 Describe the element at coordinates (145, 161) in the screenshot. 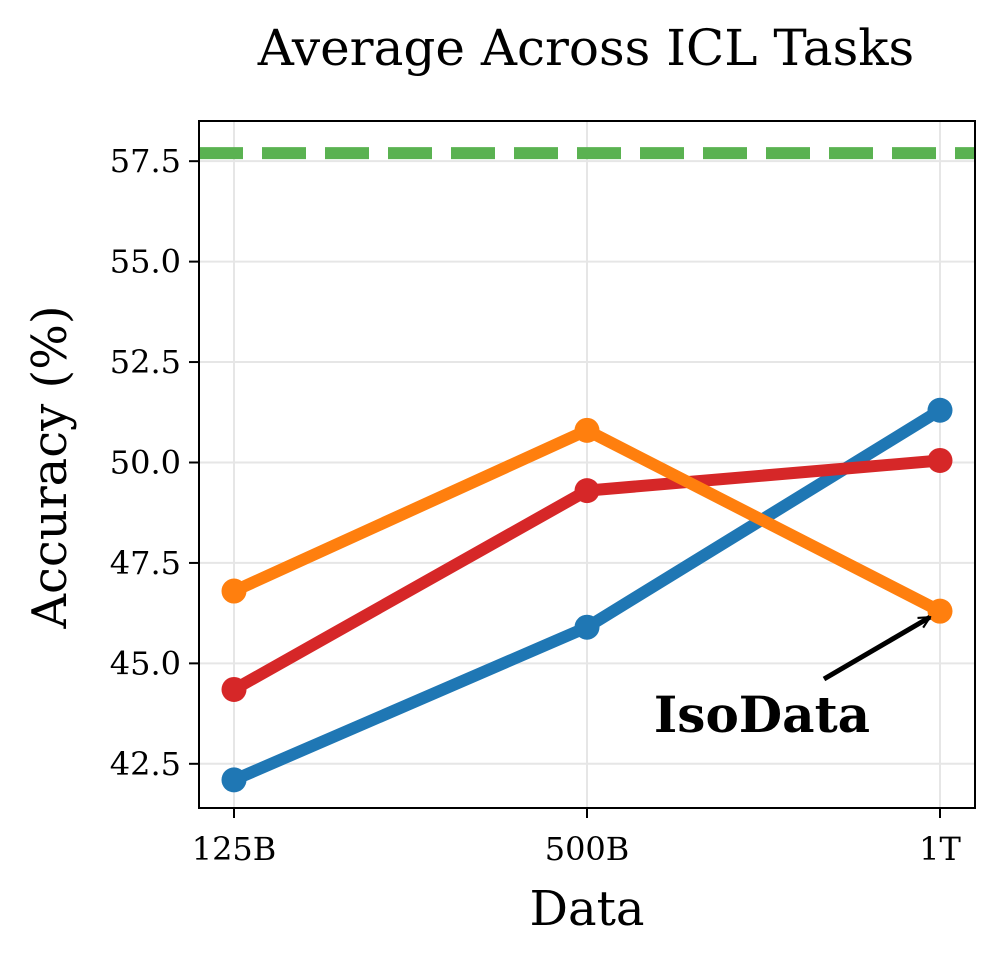

I see `y-tick-label: 57.5` at that location.